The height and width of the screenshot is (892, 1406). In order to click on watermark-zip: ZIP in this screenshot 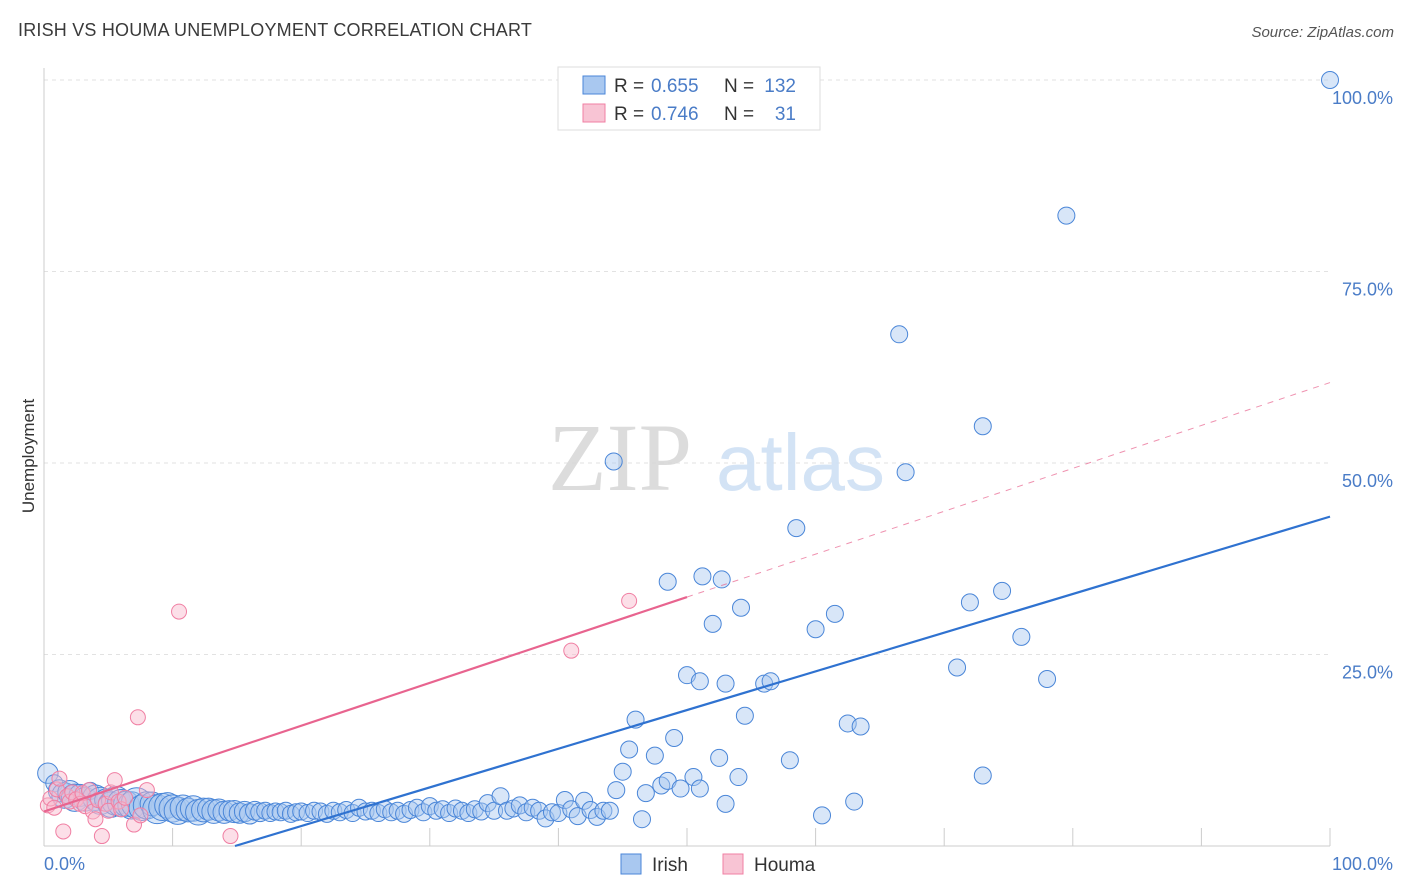, I will do `click(620, 457)`.